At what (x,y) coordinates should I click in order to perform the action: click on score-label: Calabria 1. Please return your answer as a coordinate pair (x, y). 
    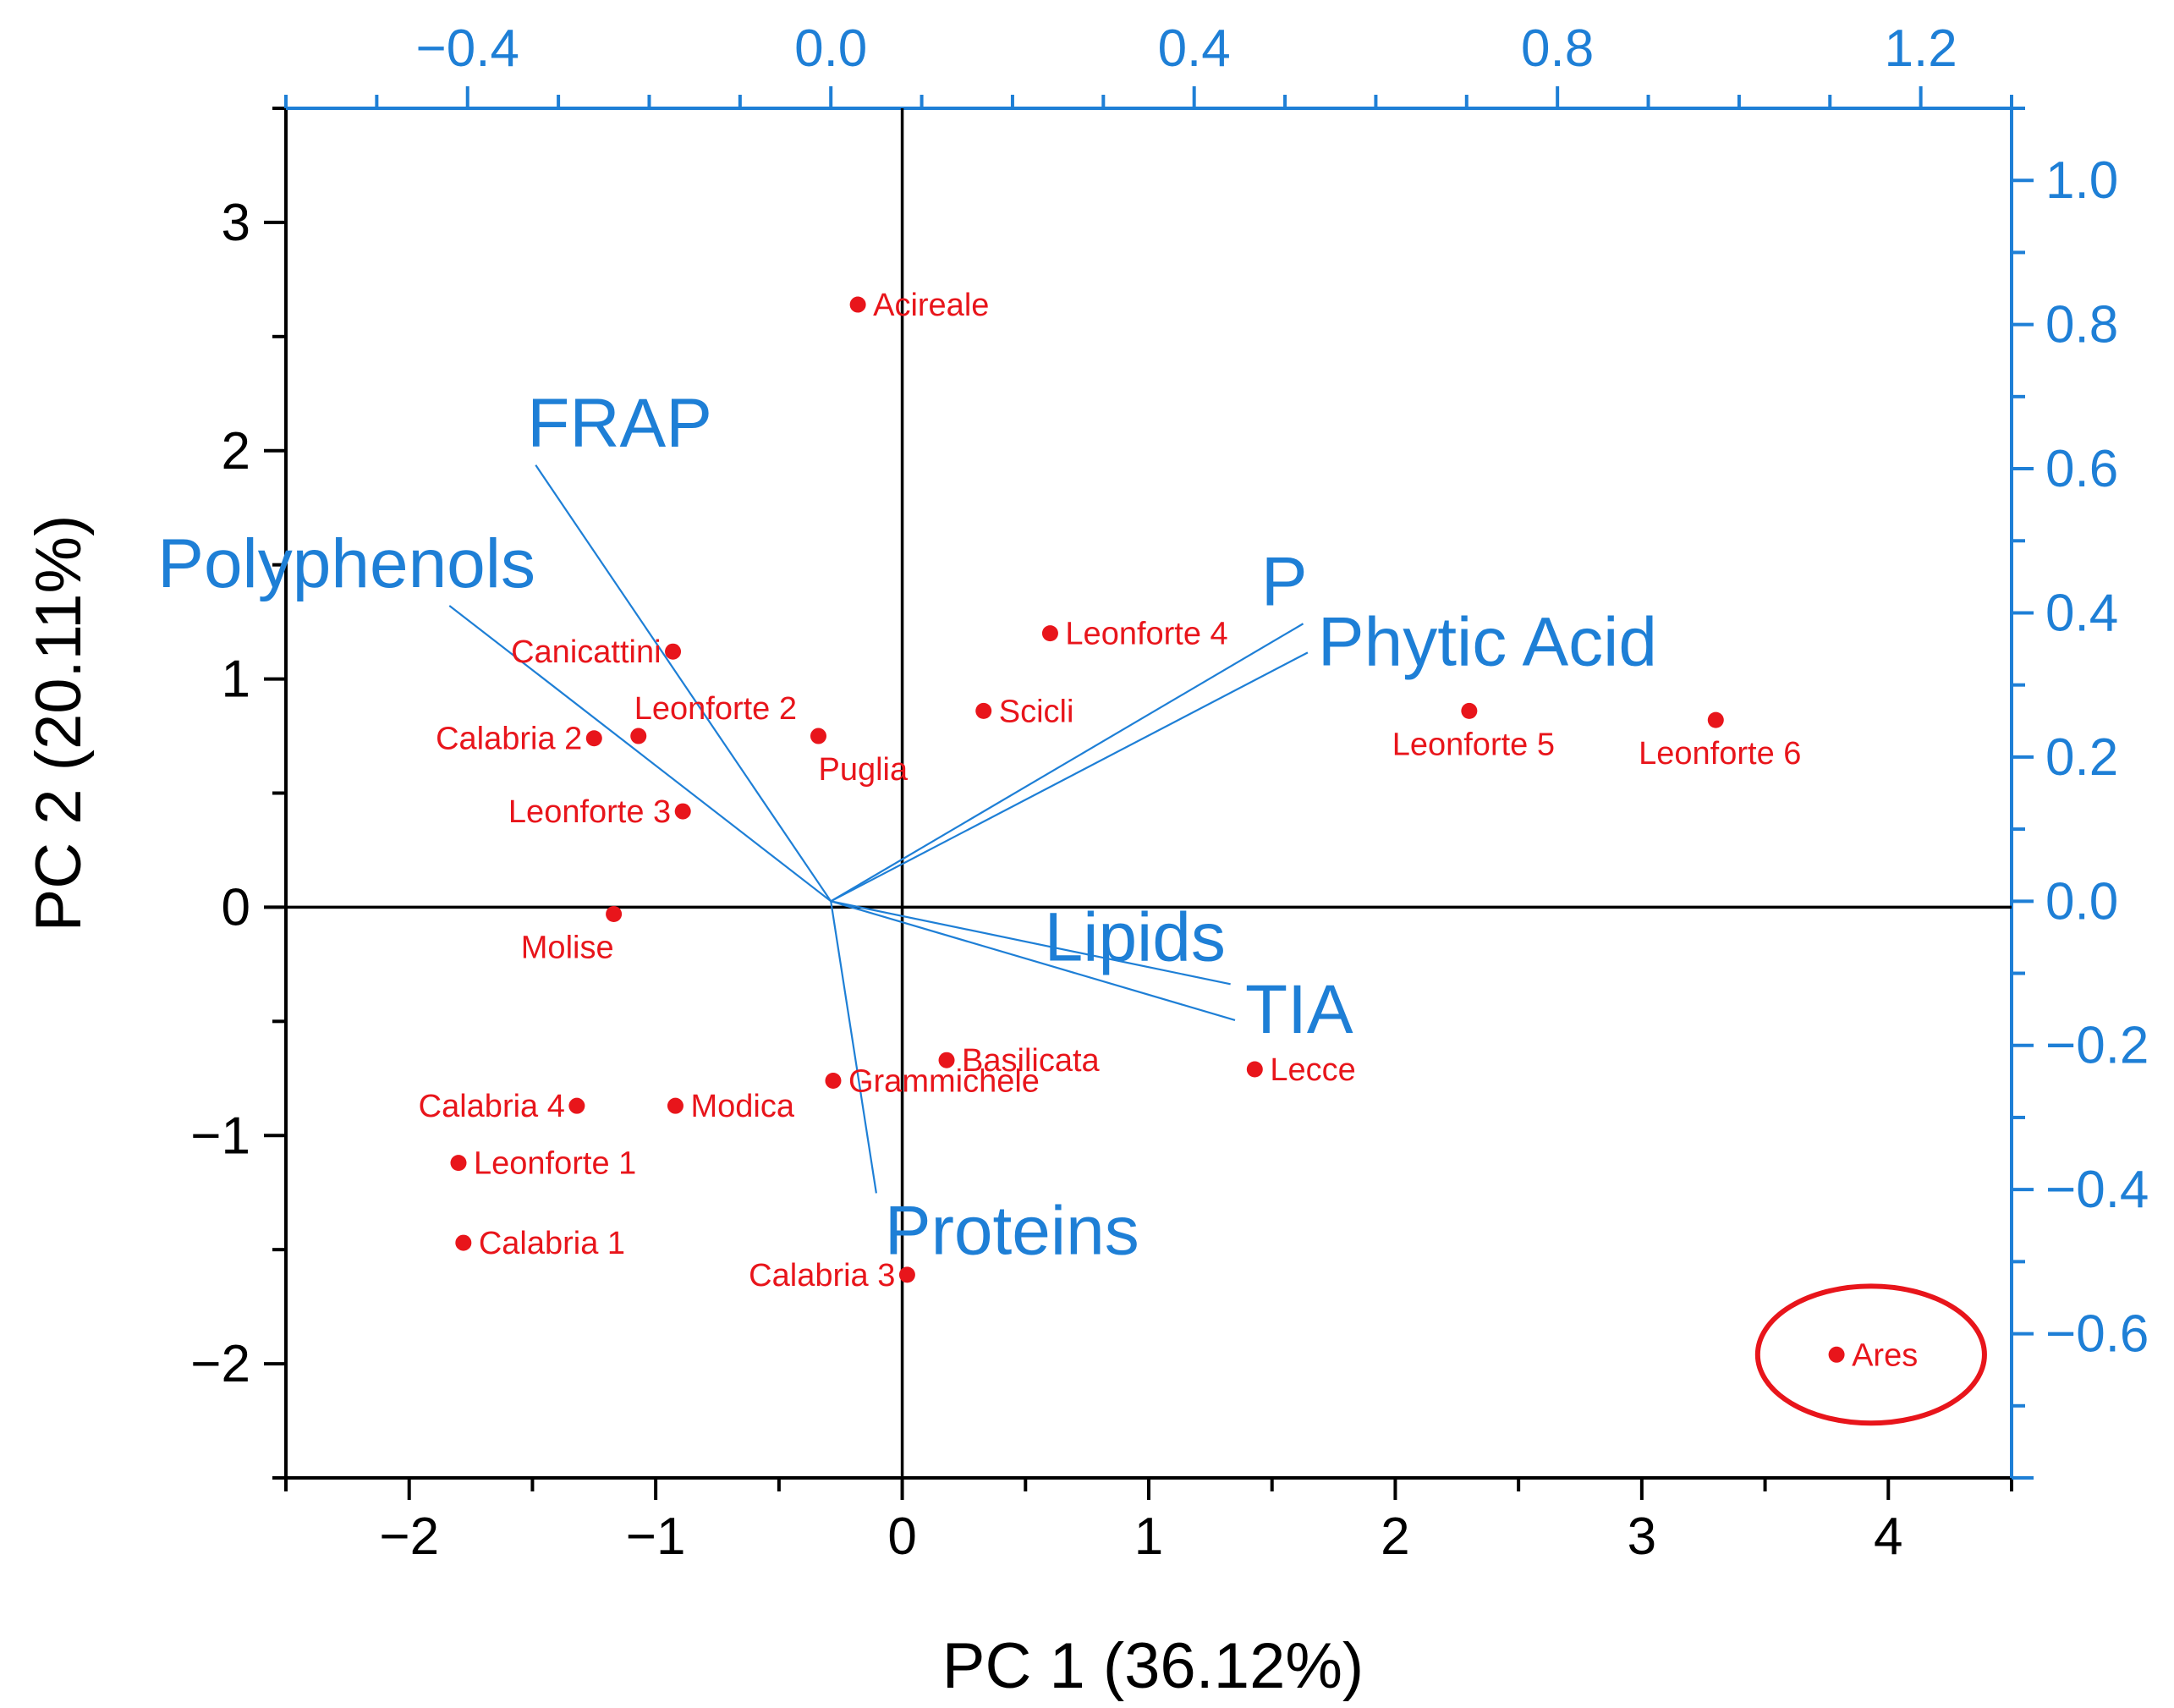
    Looking at the image, I should click on (552, 1243).